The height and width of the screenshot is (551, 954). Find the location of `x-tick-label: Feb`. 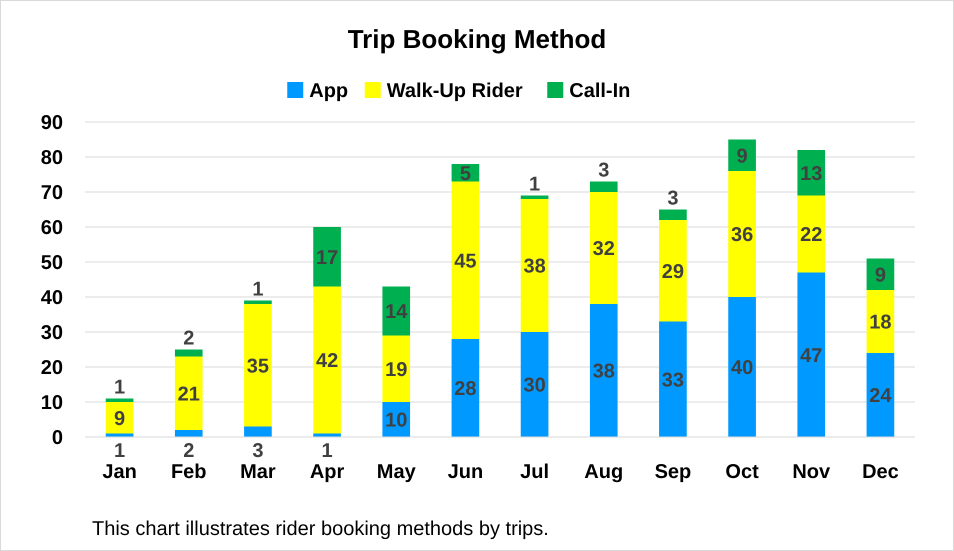

x-tick-label: Feb is located at coordinates (188, 472).